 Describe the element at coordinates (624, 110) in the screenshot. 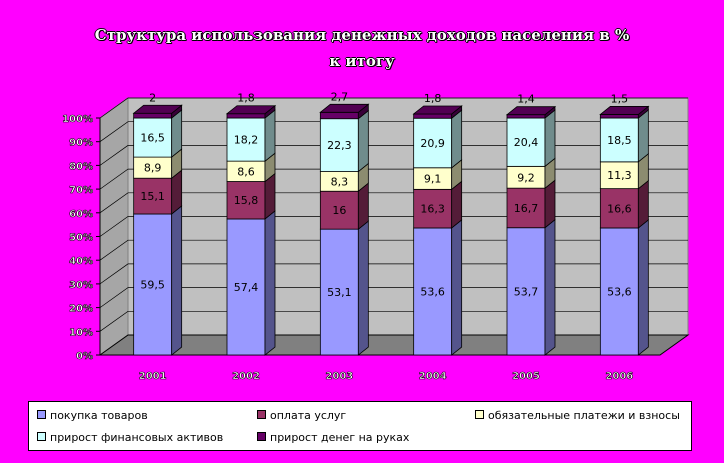

I see `bar-top-2006` at that location.